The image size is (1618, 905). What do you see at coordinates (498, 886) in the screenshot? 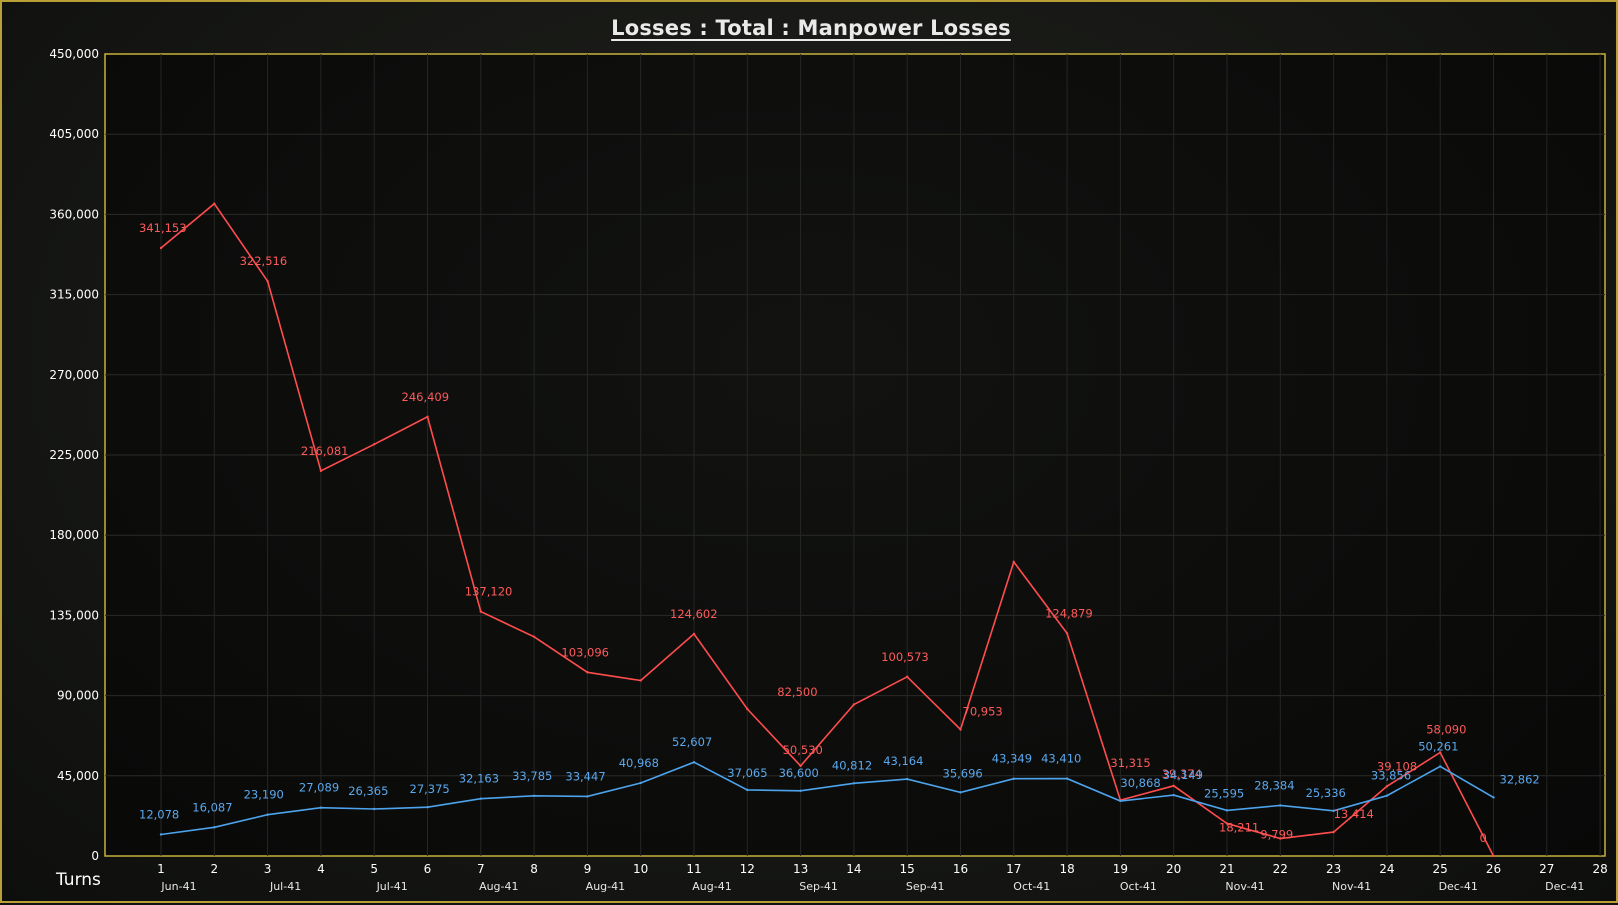
I see `x-date-label: Aug-41` at bounding box center [498, 886].